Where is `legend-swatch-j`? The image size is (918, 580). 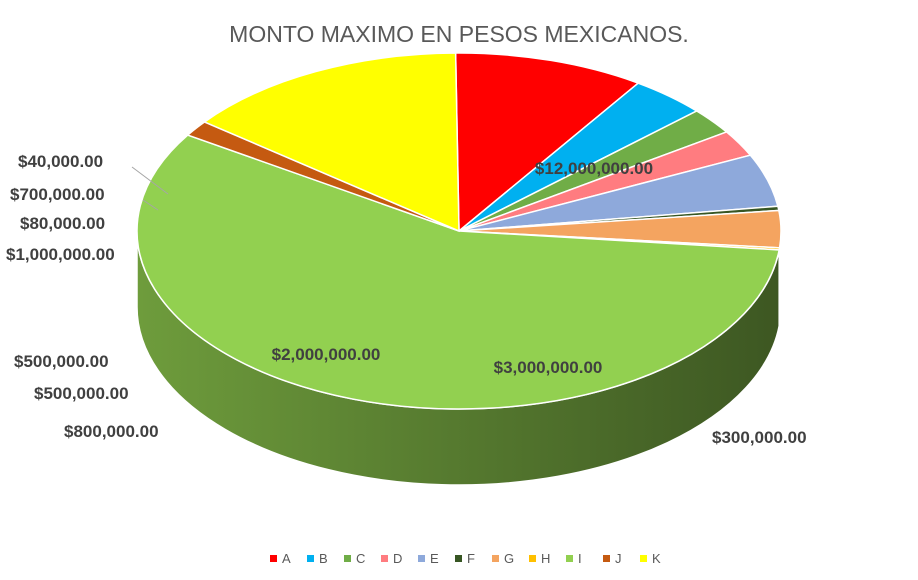
legend-swatch-j is located at coordinates (606, 558).